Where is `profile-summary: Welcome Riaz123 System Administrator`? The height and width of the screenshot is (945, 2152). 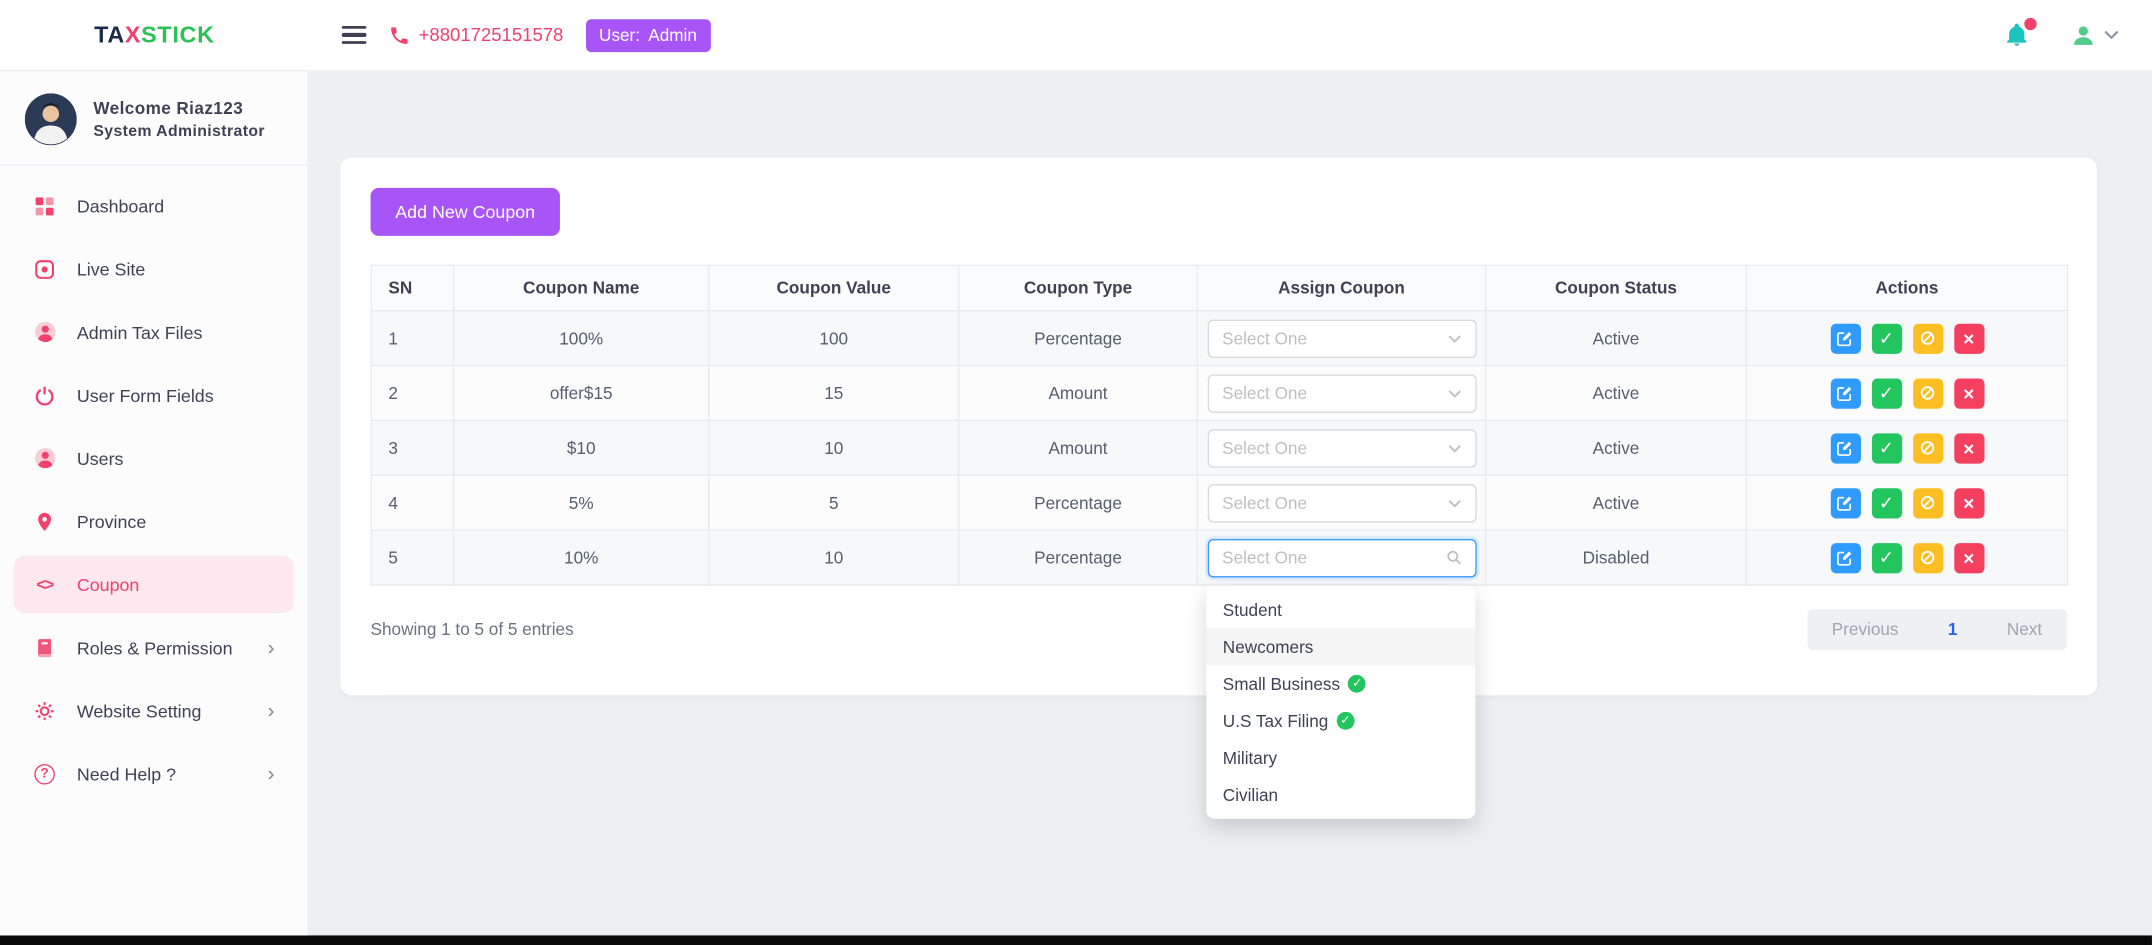 profile-summary: Welcome Riaz123 System Administrator is located at coordinates (153, 125).